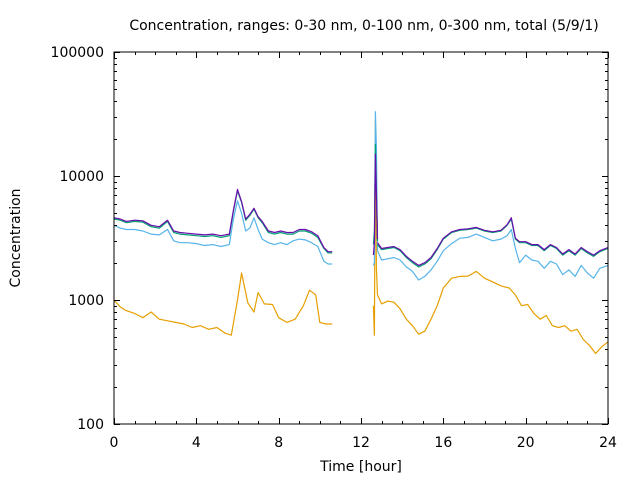 This screenshot has height=480, width=640. I want to click on x-tick-label: 24, so click(608, 443).